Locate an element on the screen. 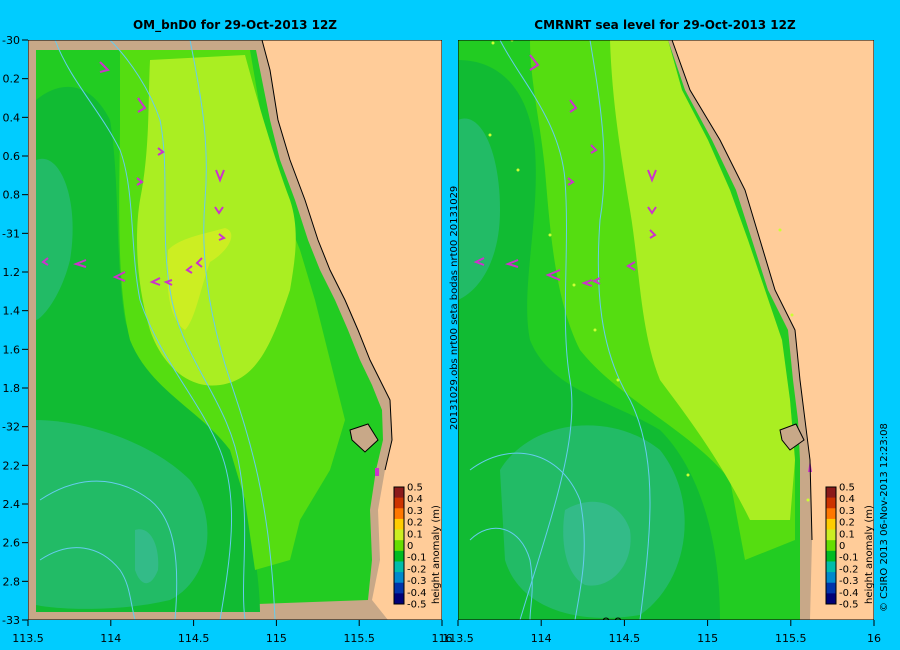  y-tick-label: -31 is located at coordinates (11, 233).